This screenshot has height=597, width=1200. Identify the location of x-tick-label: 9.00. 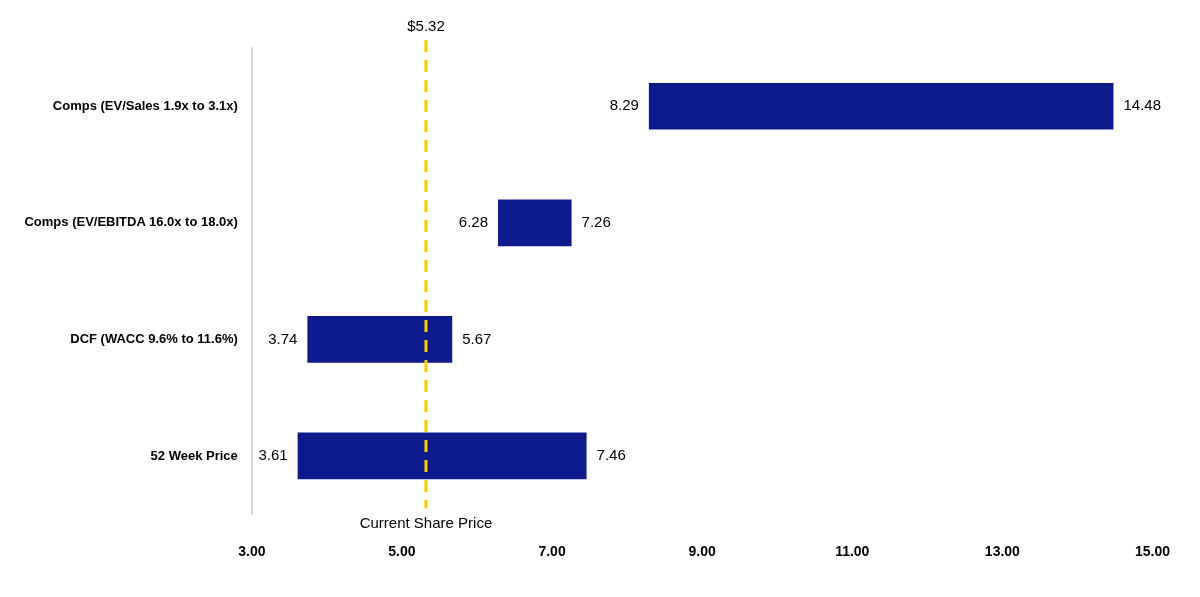
(702, 551).